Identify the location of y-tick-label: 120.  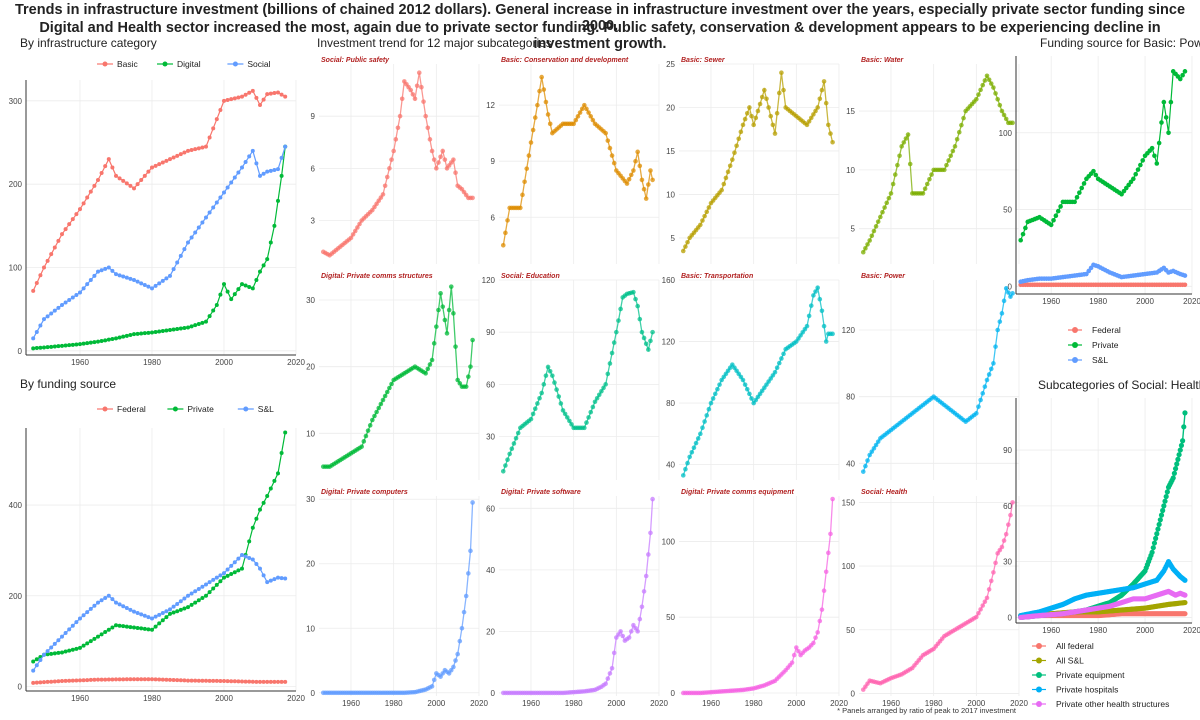
(489, 280).